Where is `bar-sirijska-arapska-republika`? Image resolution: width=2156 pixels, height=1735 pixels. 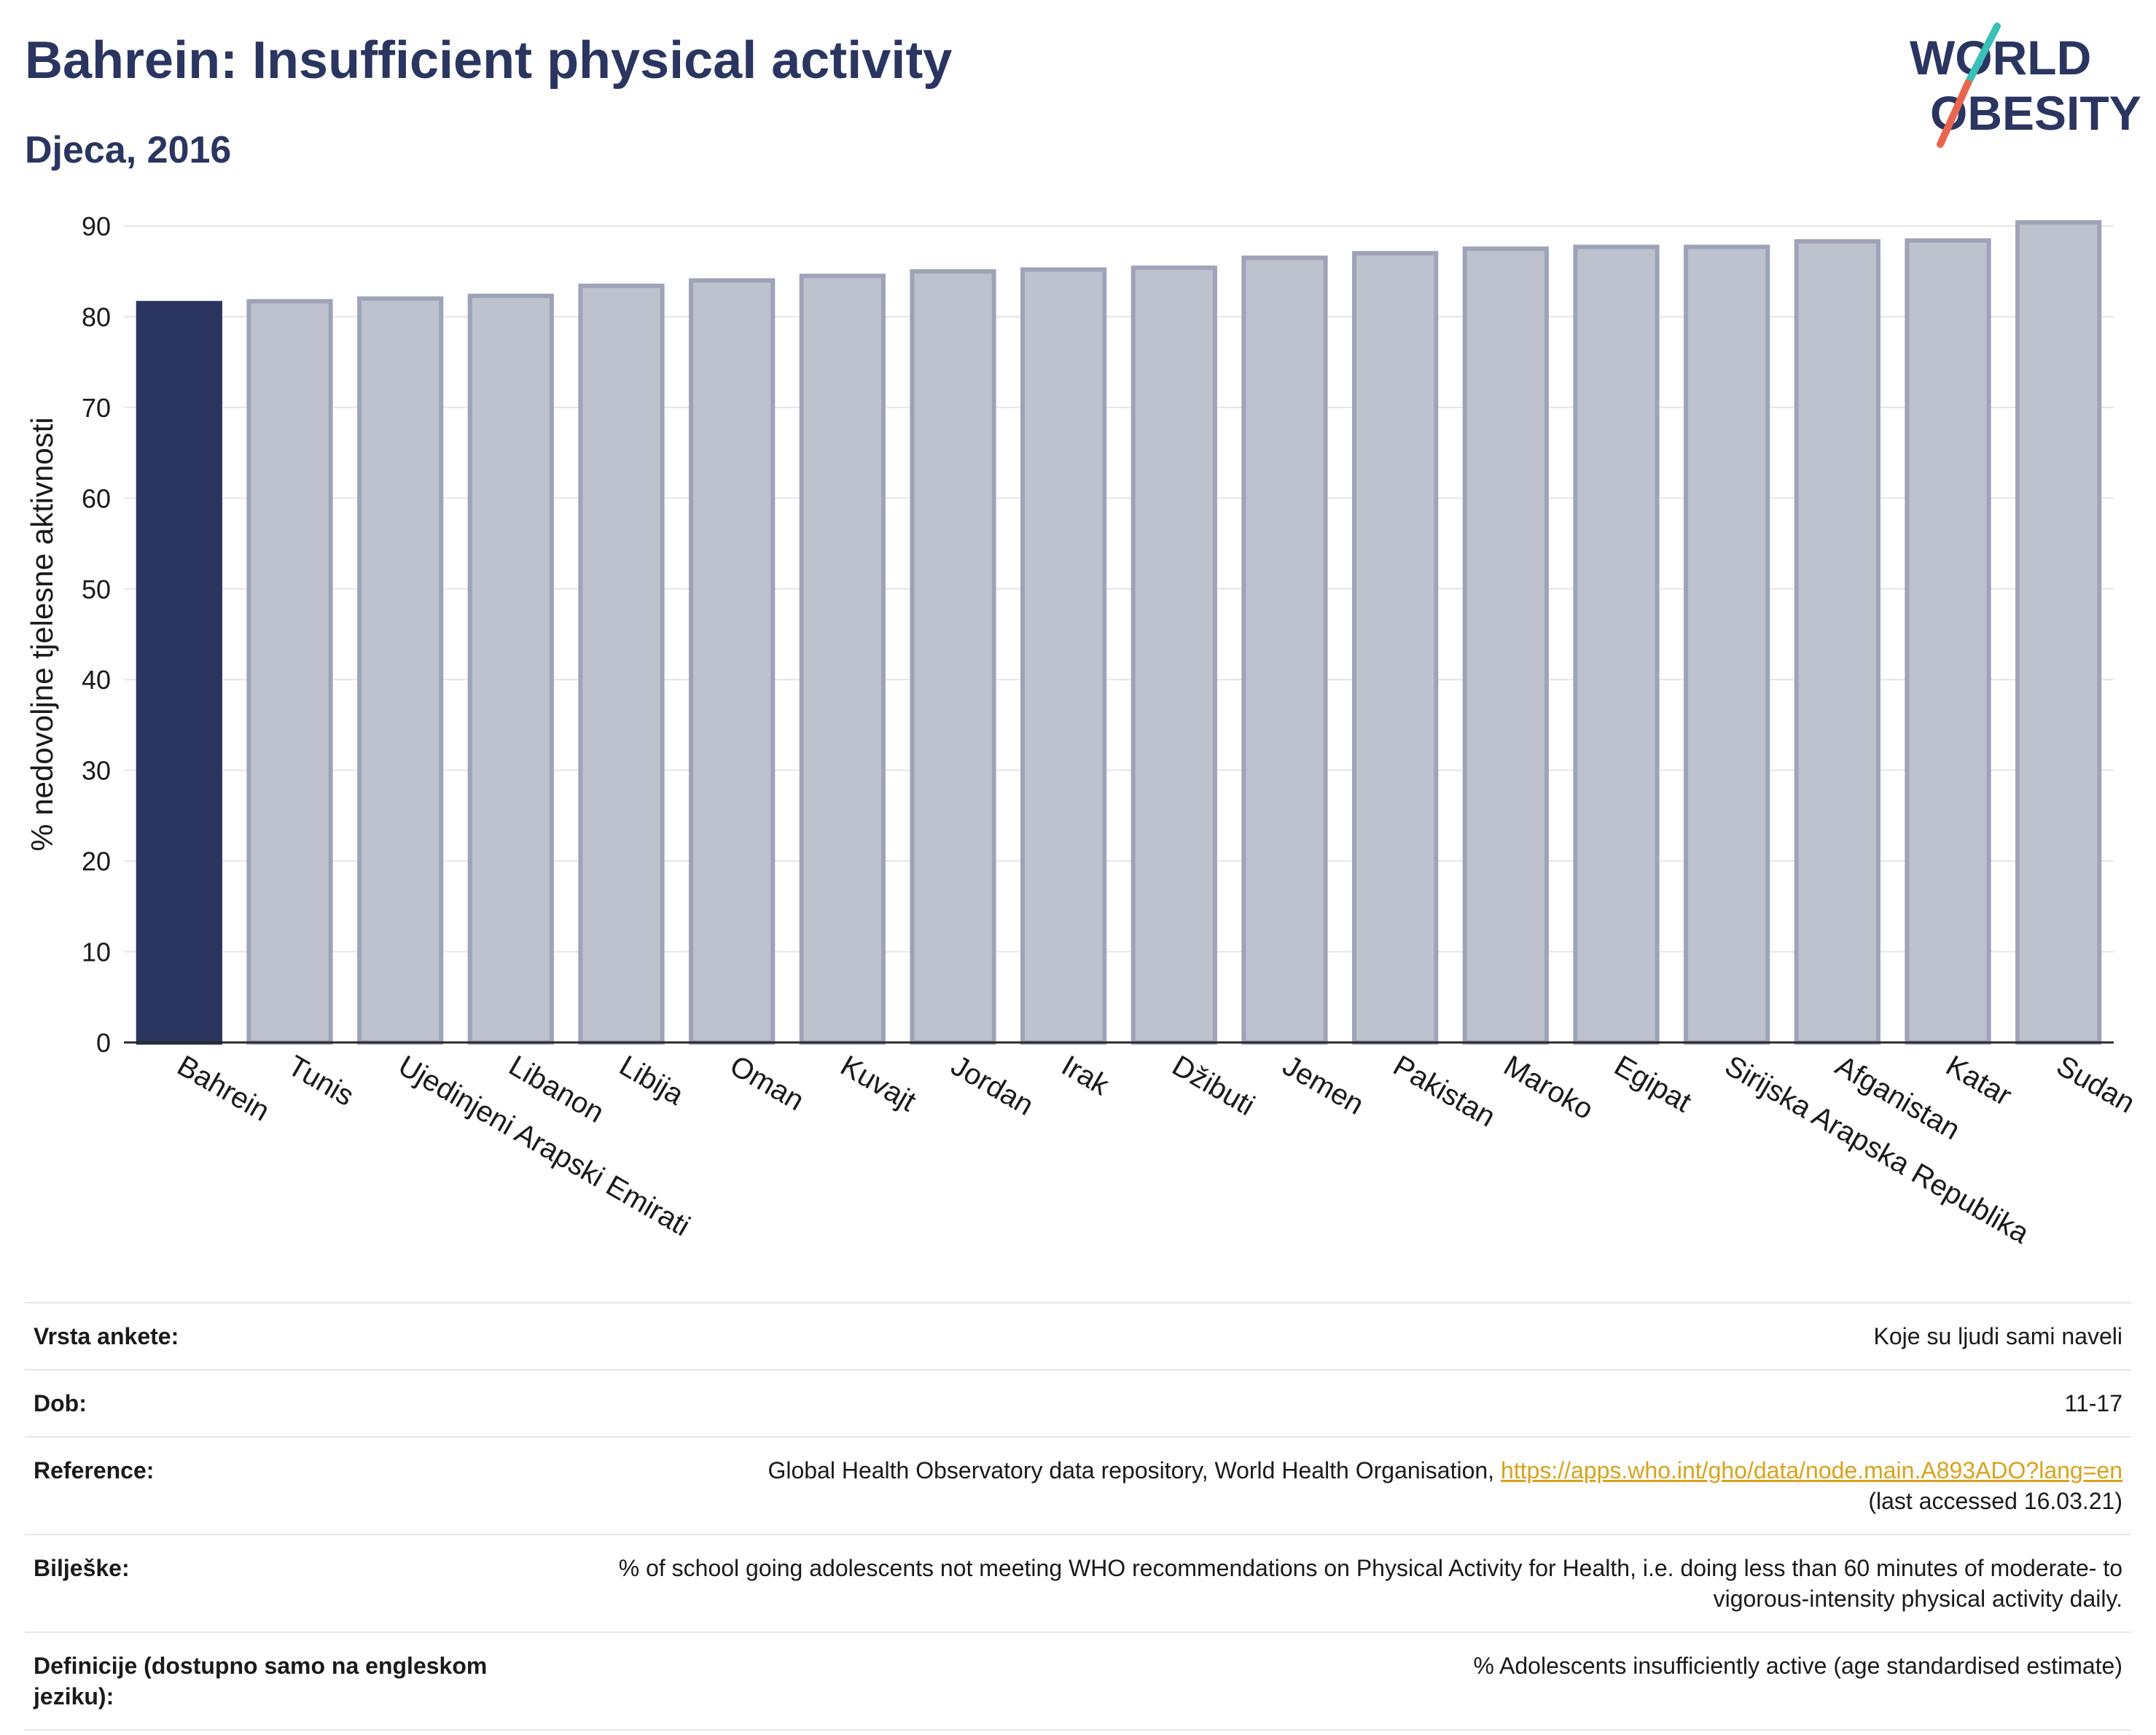
bar-sirijska-arapska-republika is located at coordinates (1727, 644).